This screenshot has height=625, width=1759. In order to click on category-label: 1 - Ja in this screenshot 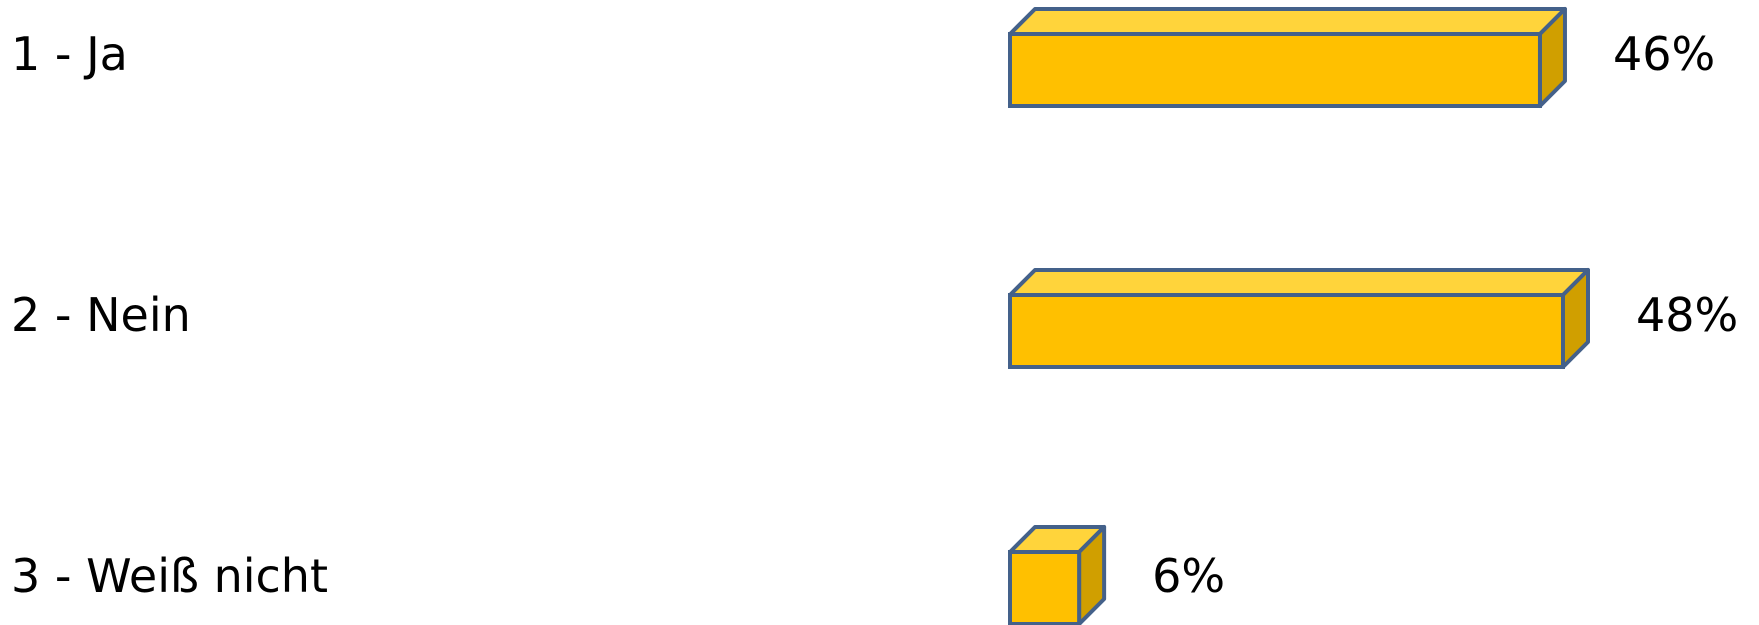, I will do `click(69, 54)`.